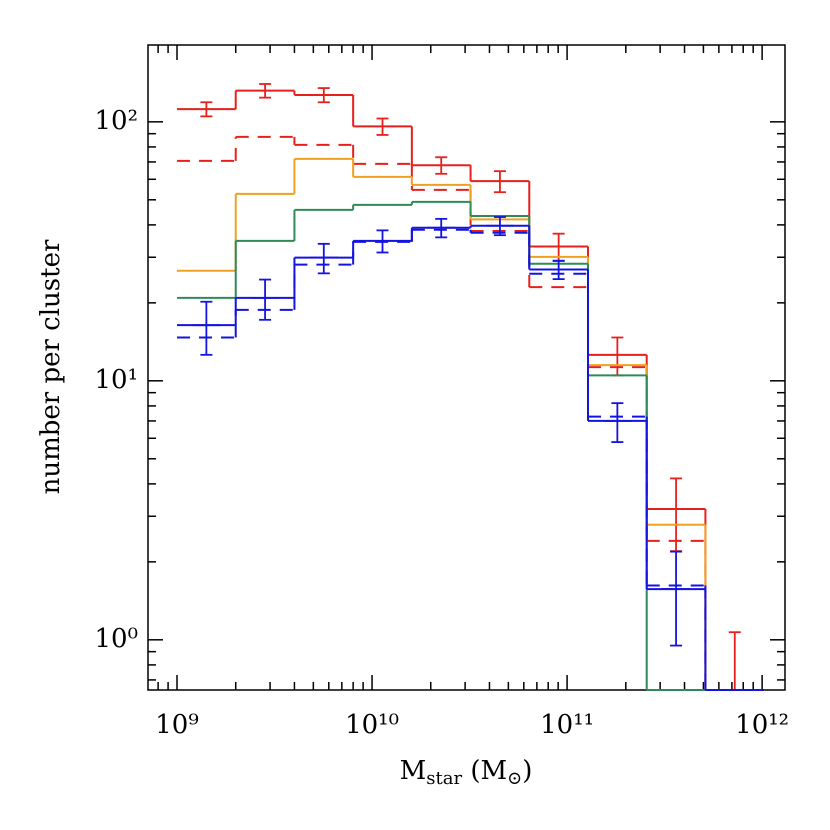  What do you see at coordinates (51, 366) in the screenshot?
I see `y-axis-label: number per cluster` at bounding box center [51, 366].